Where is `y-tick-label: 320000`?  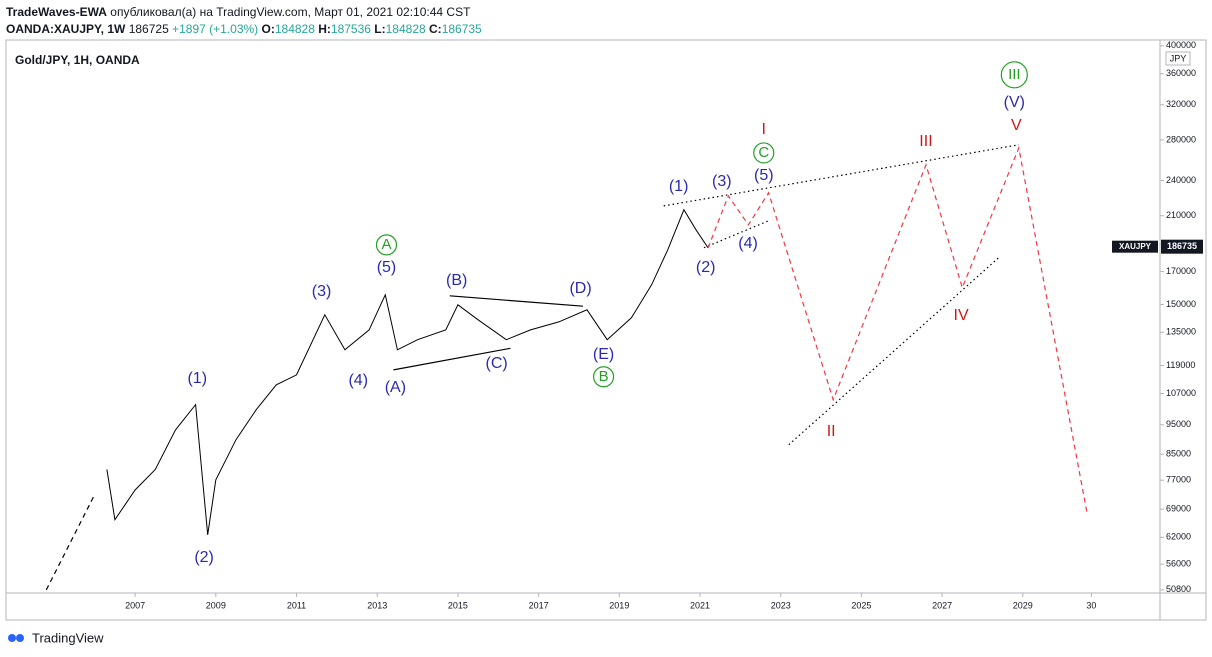
y-tick-label: 320000 is located at coordinates (1181, 104).